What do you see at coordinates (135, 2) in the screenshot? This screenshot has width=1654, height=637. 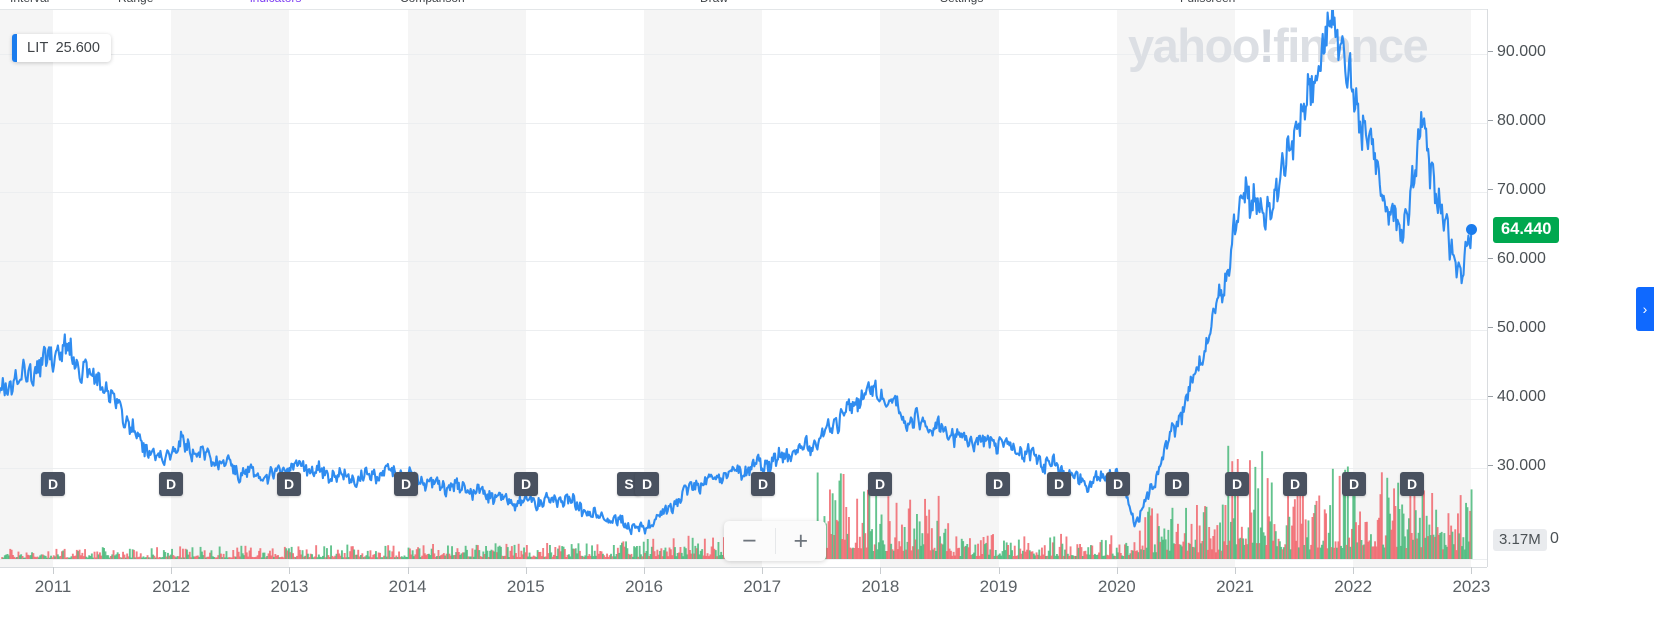 I see `toolbar-item-range: Range` at bounding box center [135, 2].